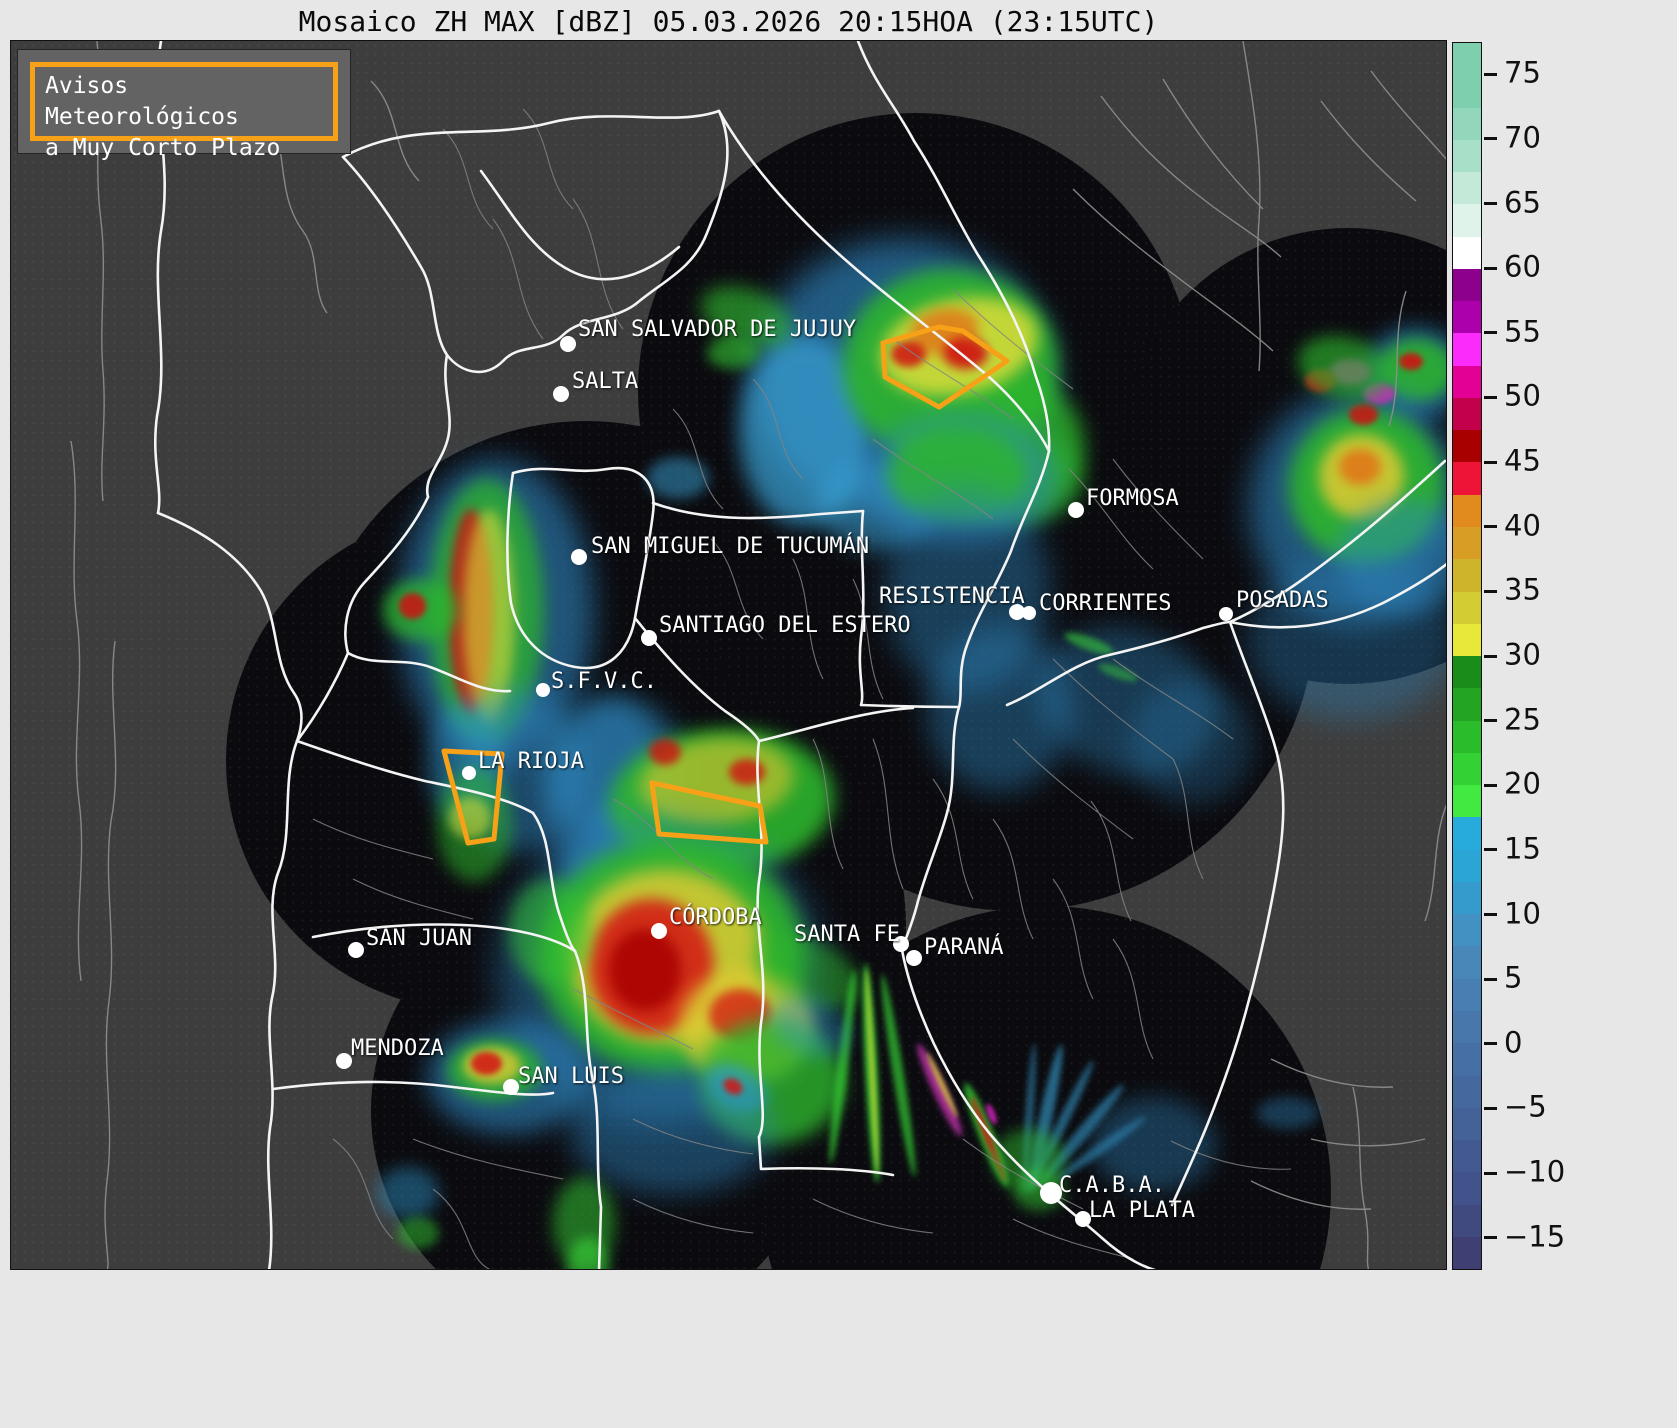  I want to click on warning-polygon, so click(473, 797).